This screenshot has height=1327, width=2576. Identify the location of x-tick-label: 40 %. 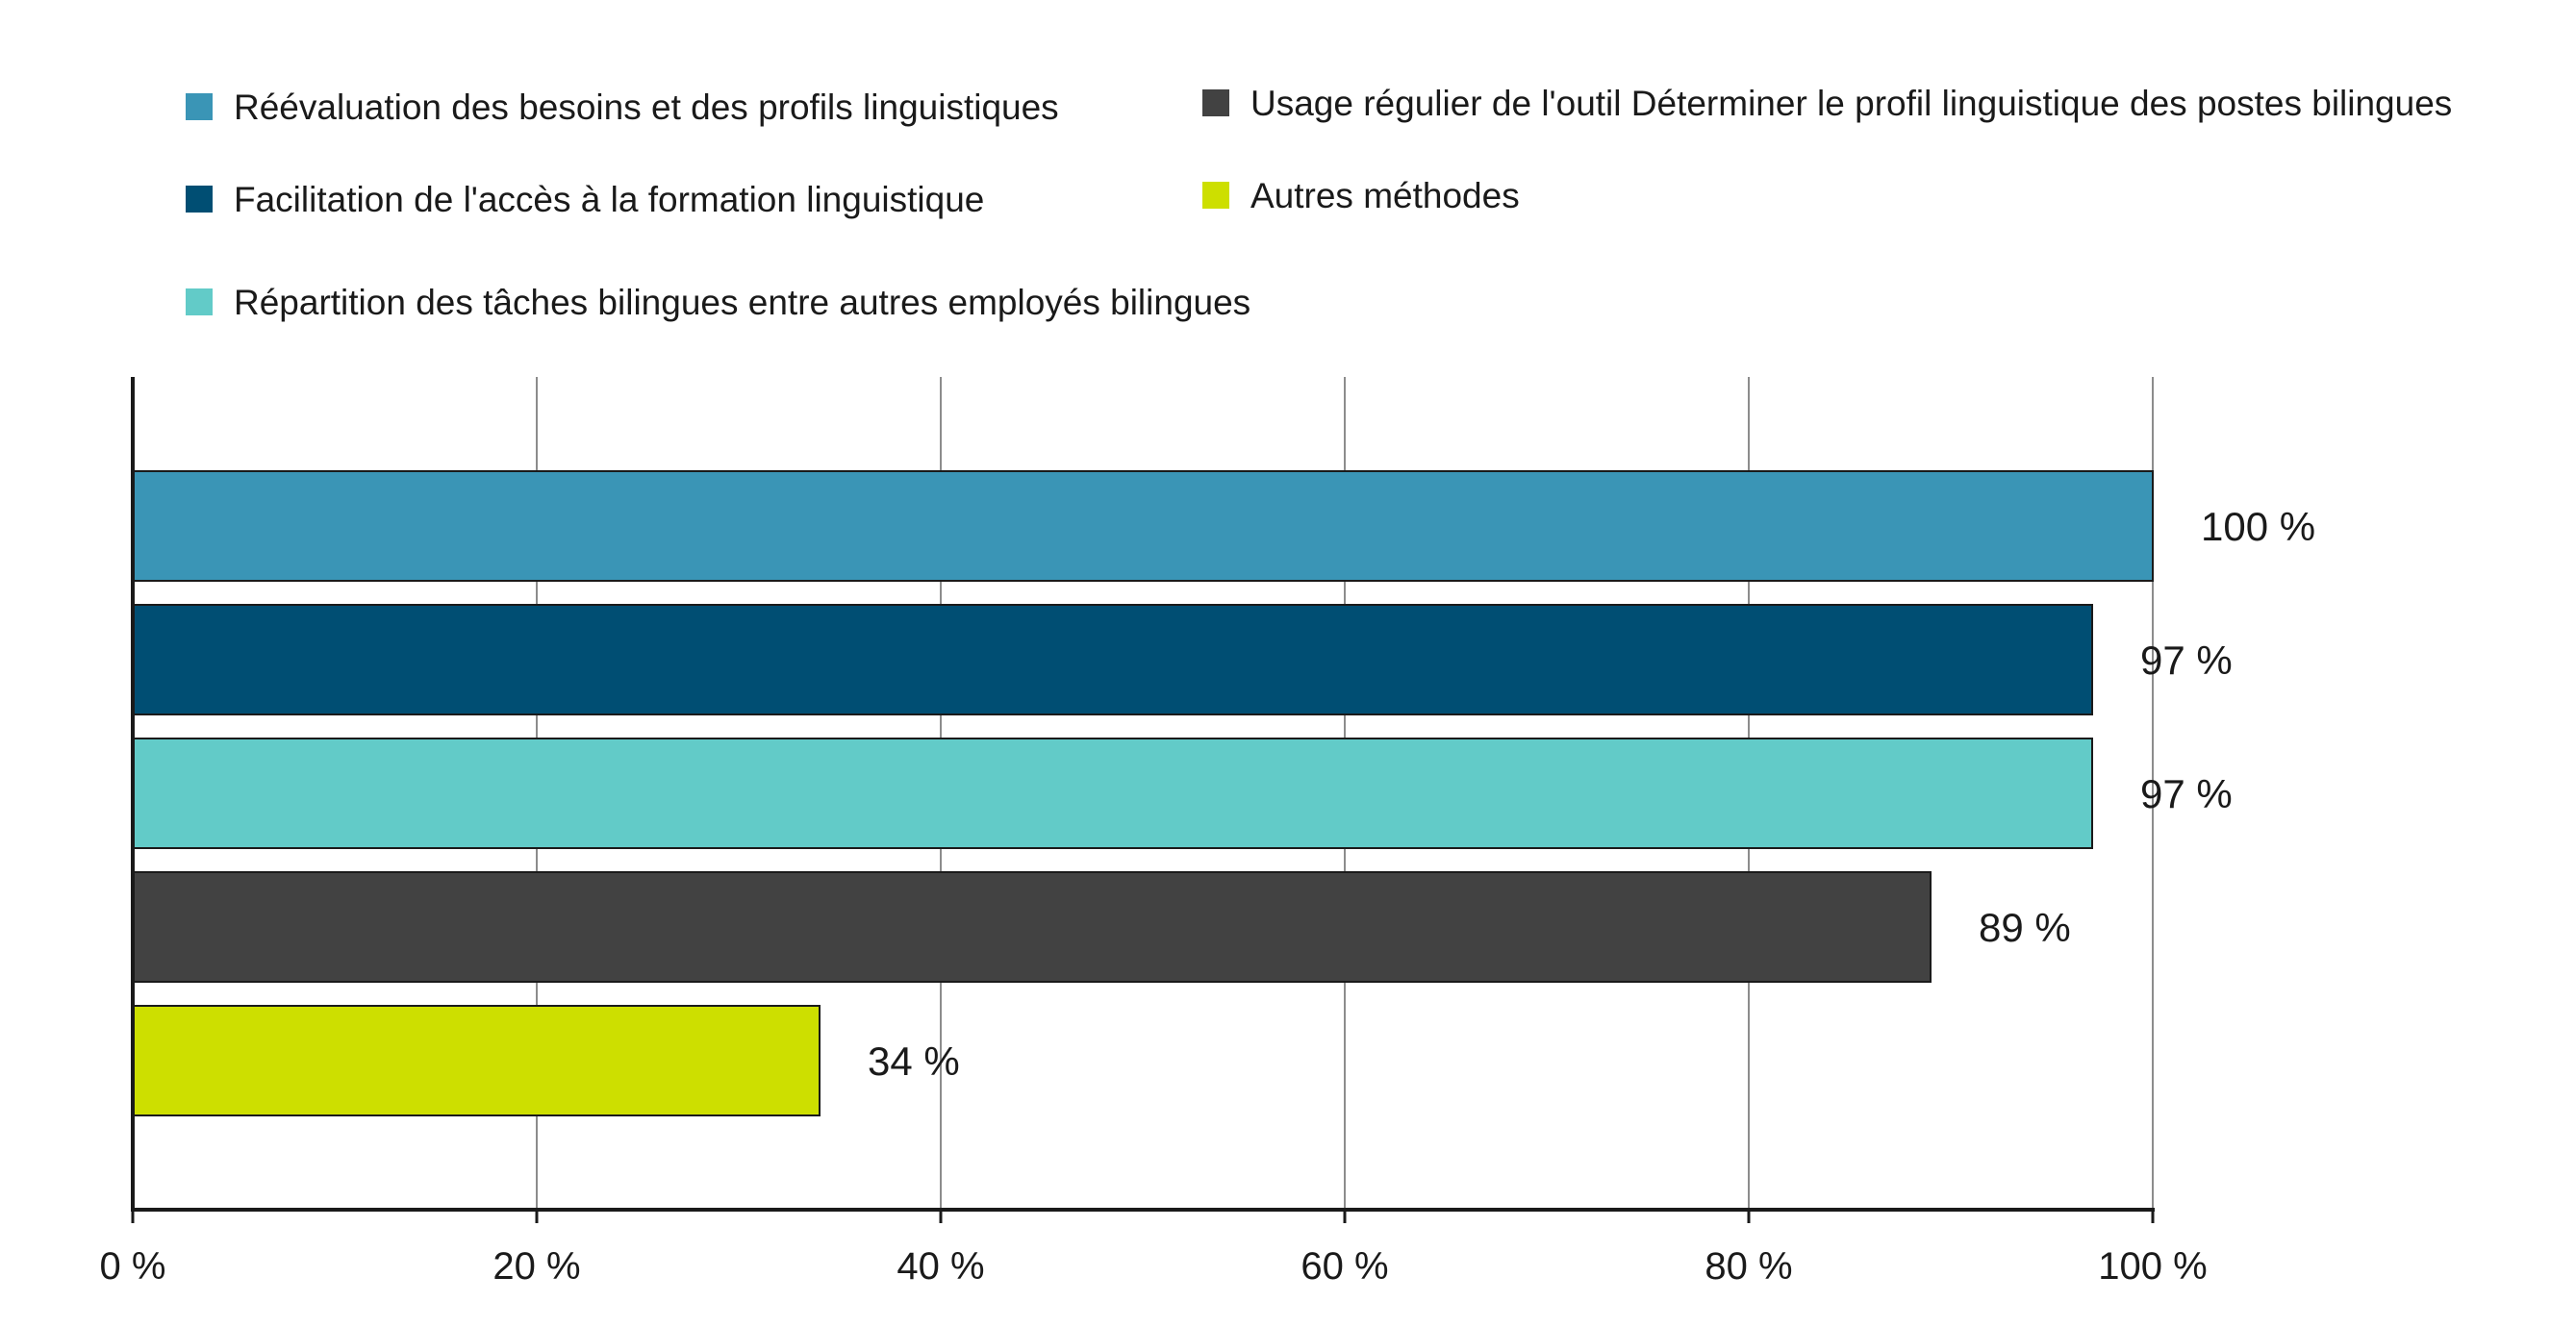
(940, 1266).